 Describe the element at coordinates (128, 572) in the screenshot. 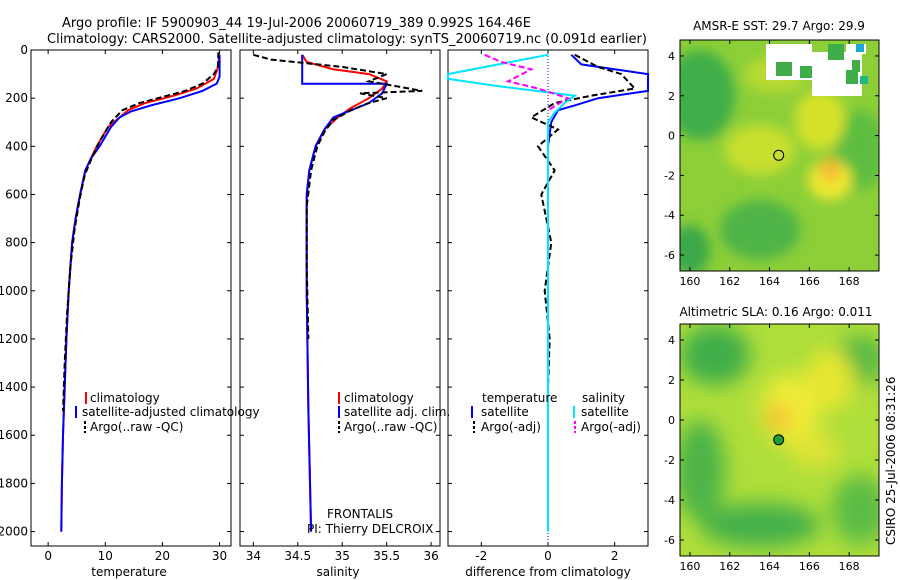

I see `temperature-xlabel: temperature` at that location.